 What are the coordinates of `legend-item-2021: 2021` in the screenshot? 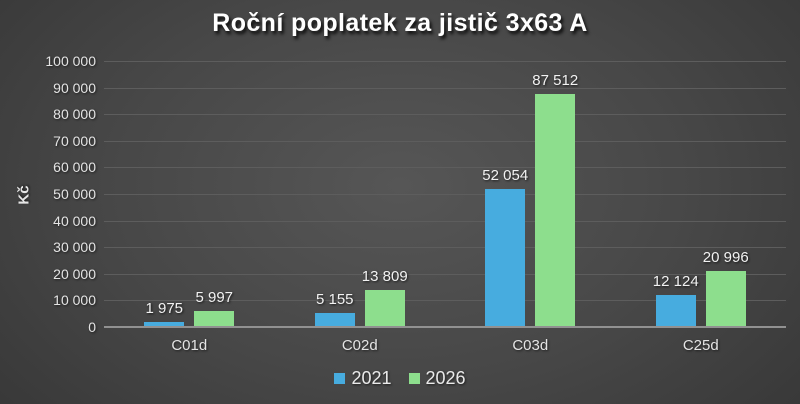 It's located at (363, 378).